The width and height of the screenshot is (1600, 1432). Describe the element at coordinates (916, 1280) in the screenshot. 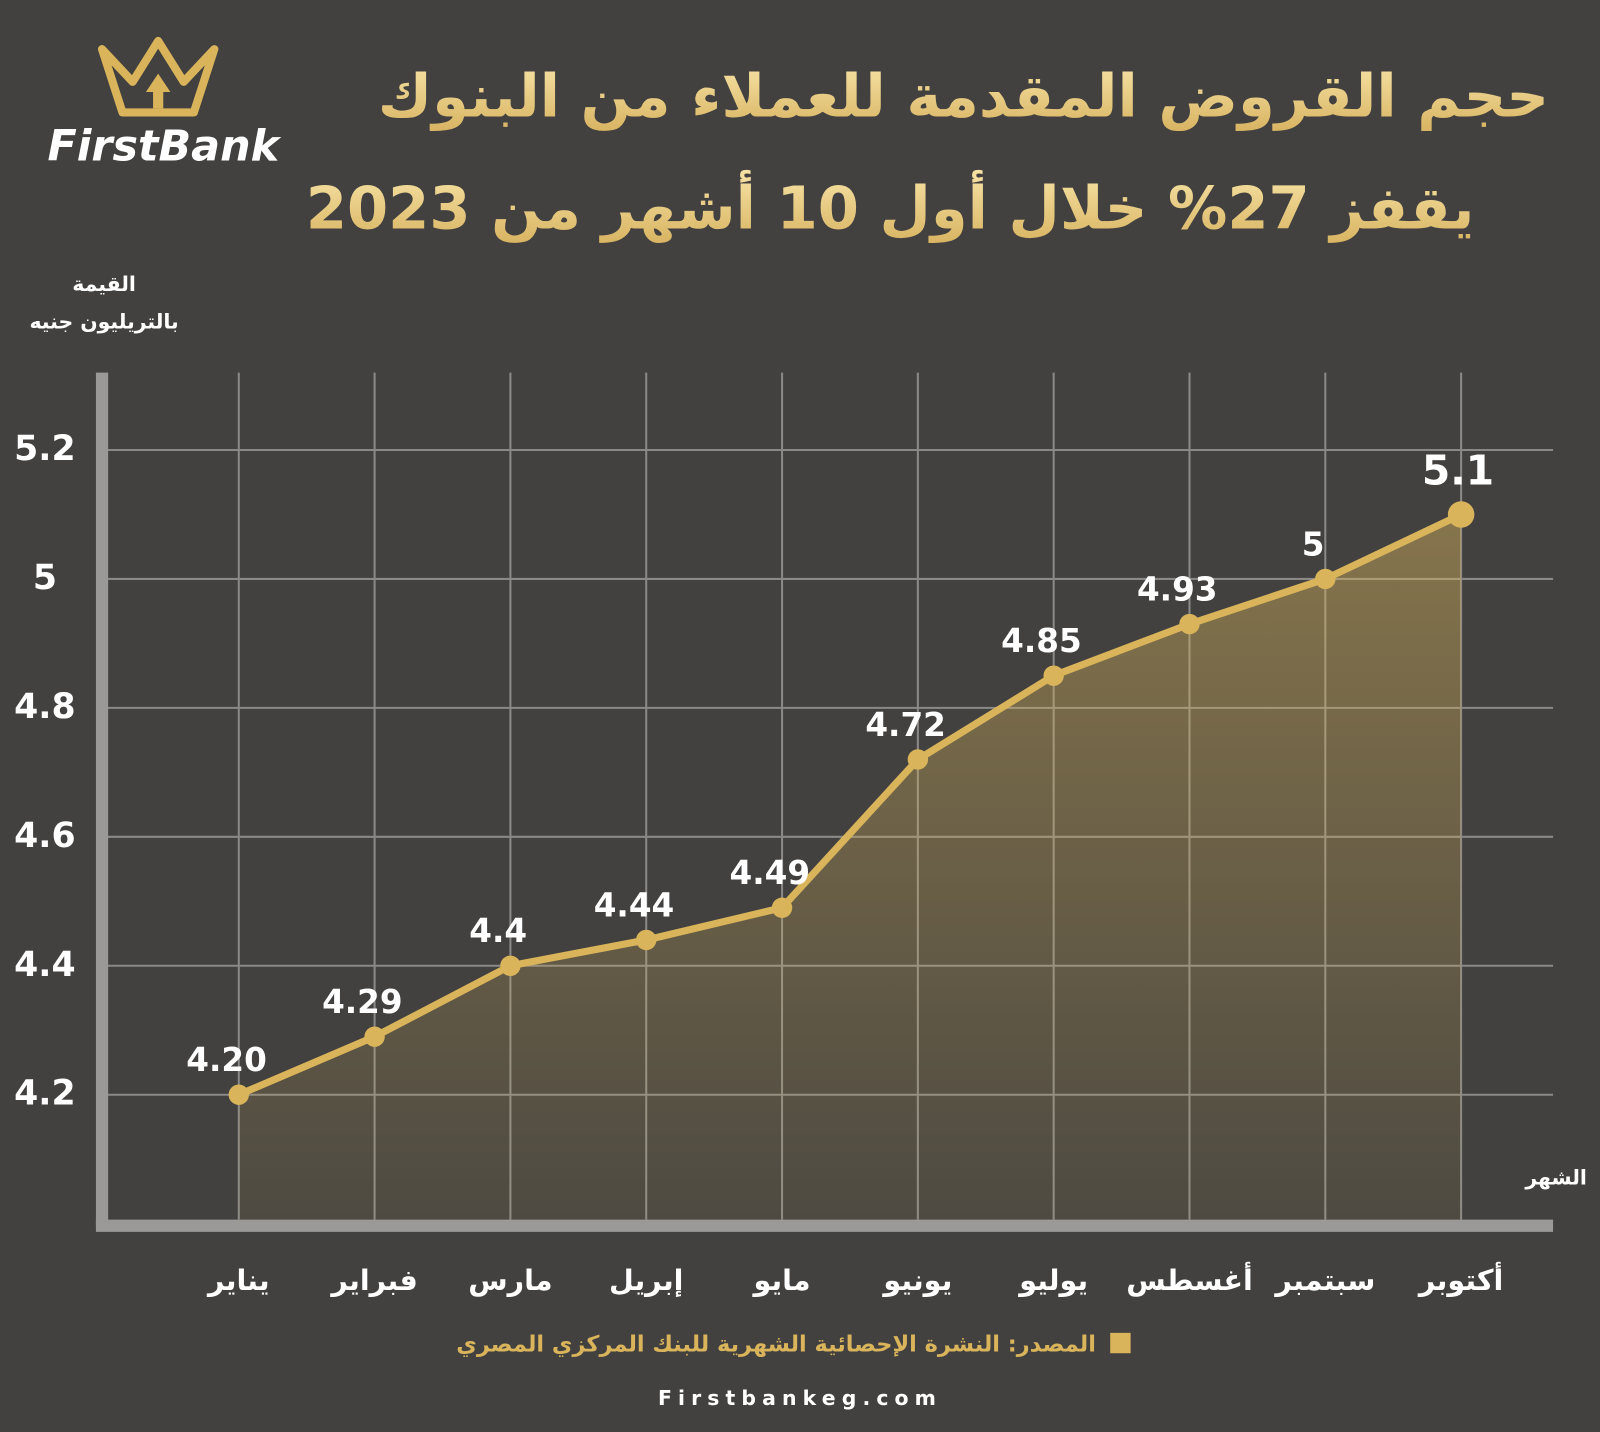

I see `x-tick-label: يونيو` at that location.